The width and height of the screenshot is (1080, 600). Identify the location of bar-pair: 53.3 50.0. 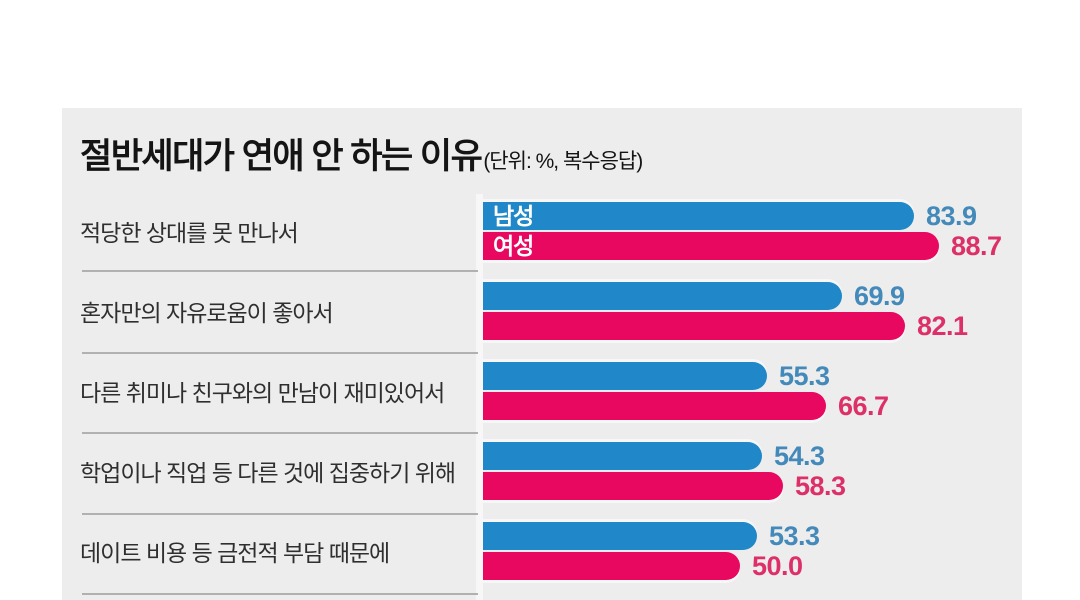
(651, 551).